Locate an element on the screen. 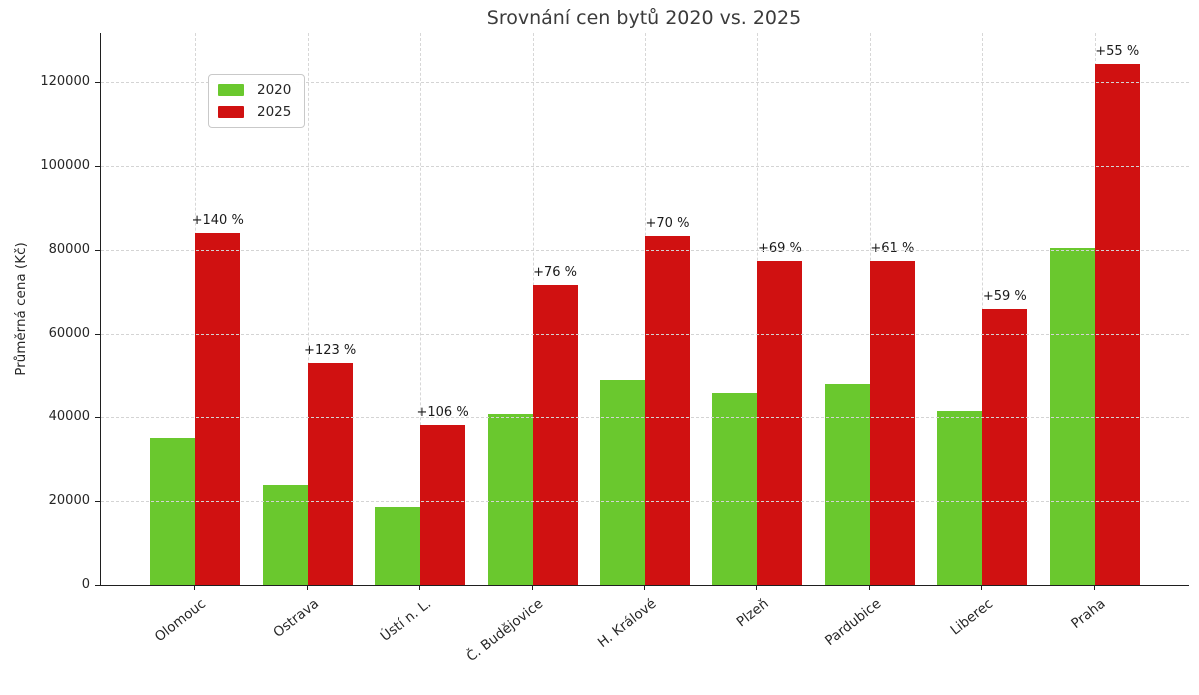 This screenshot has height=695, width=1199. y-tick-label: 60000 is located at coordinates (69, 333).